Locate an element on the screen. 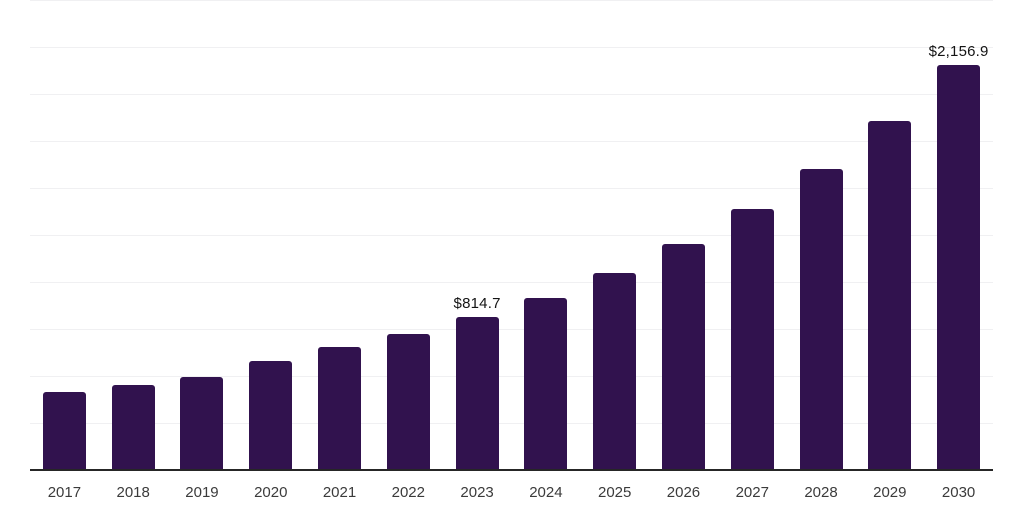  bar-2018 is located at coordinates (133, 427).